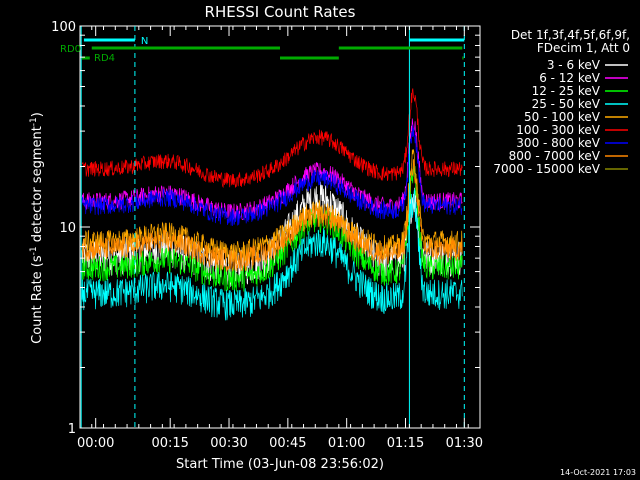 This screenshot has height=480, width=640. I want to click on legend-header: Det 1f,3f,4f,5f,6f,9f,, so click(570, 35).